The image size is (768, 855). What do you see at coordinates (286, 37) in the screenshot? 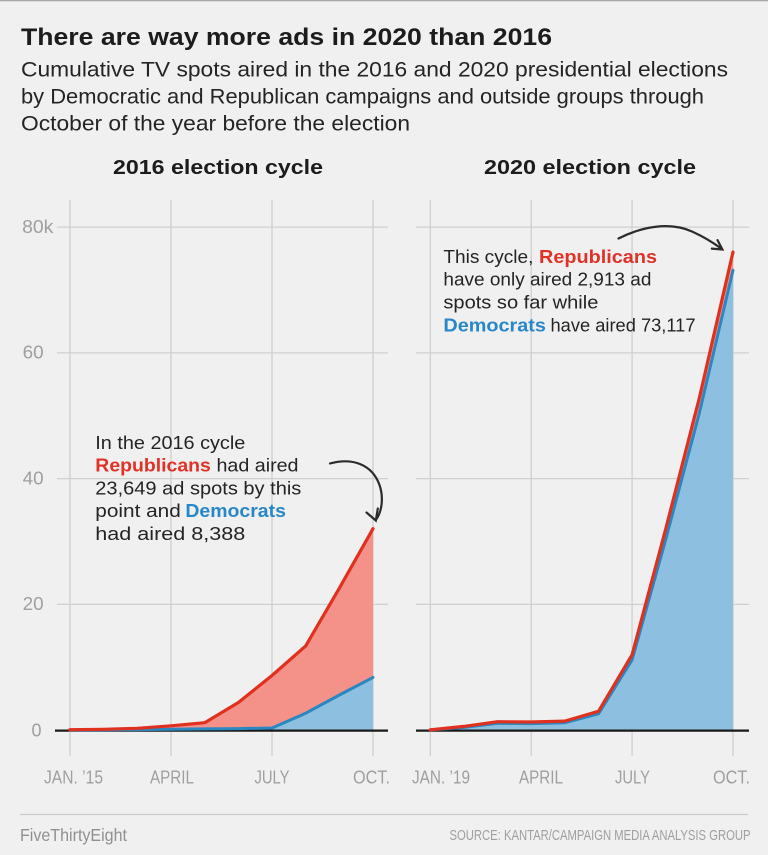
I see `svg-text:There are way more ads in 2020: There are way more ads in 2020 than 2016` at bounding box center [286, 37].